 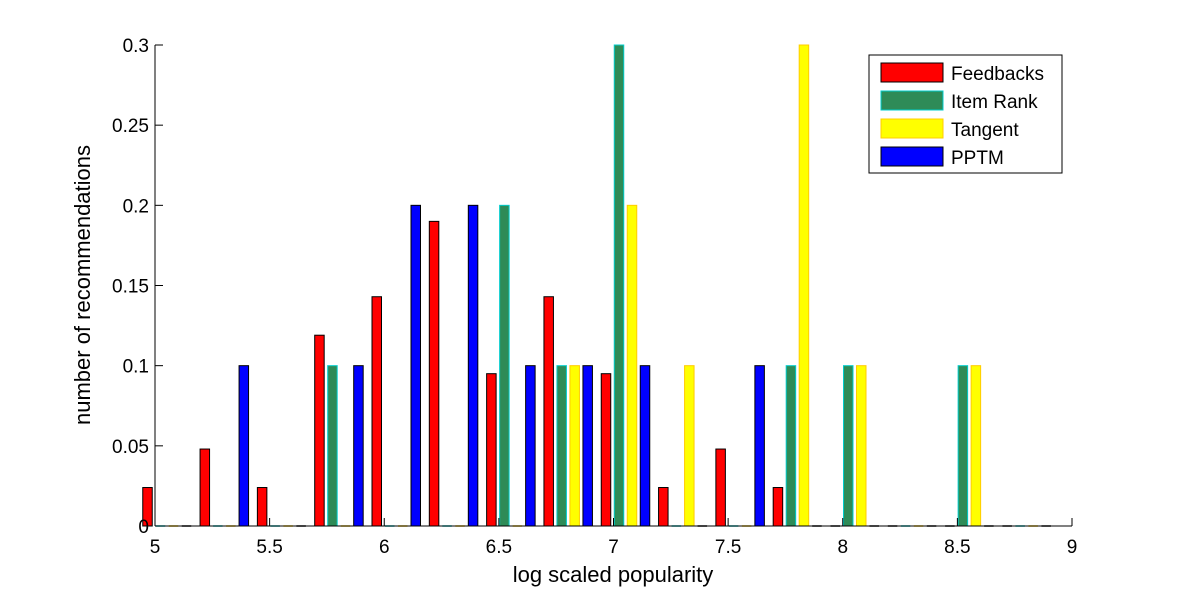 I want to click on y-tick-label: 0.1, so click(x=136, y=367).